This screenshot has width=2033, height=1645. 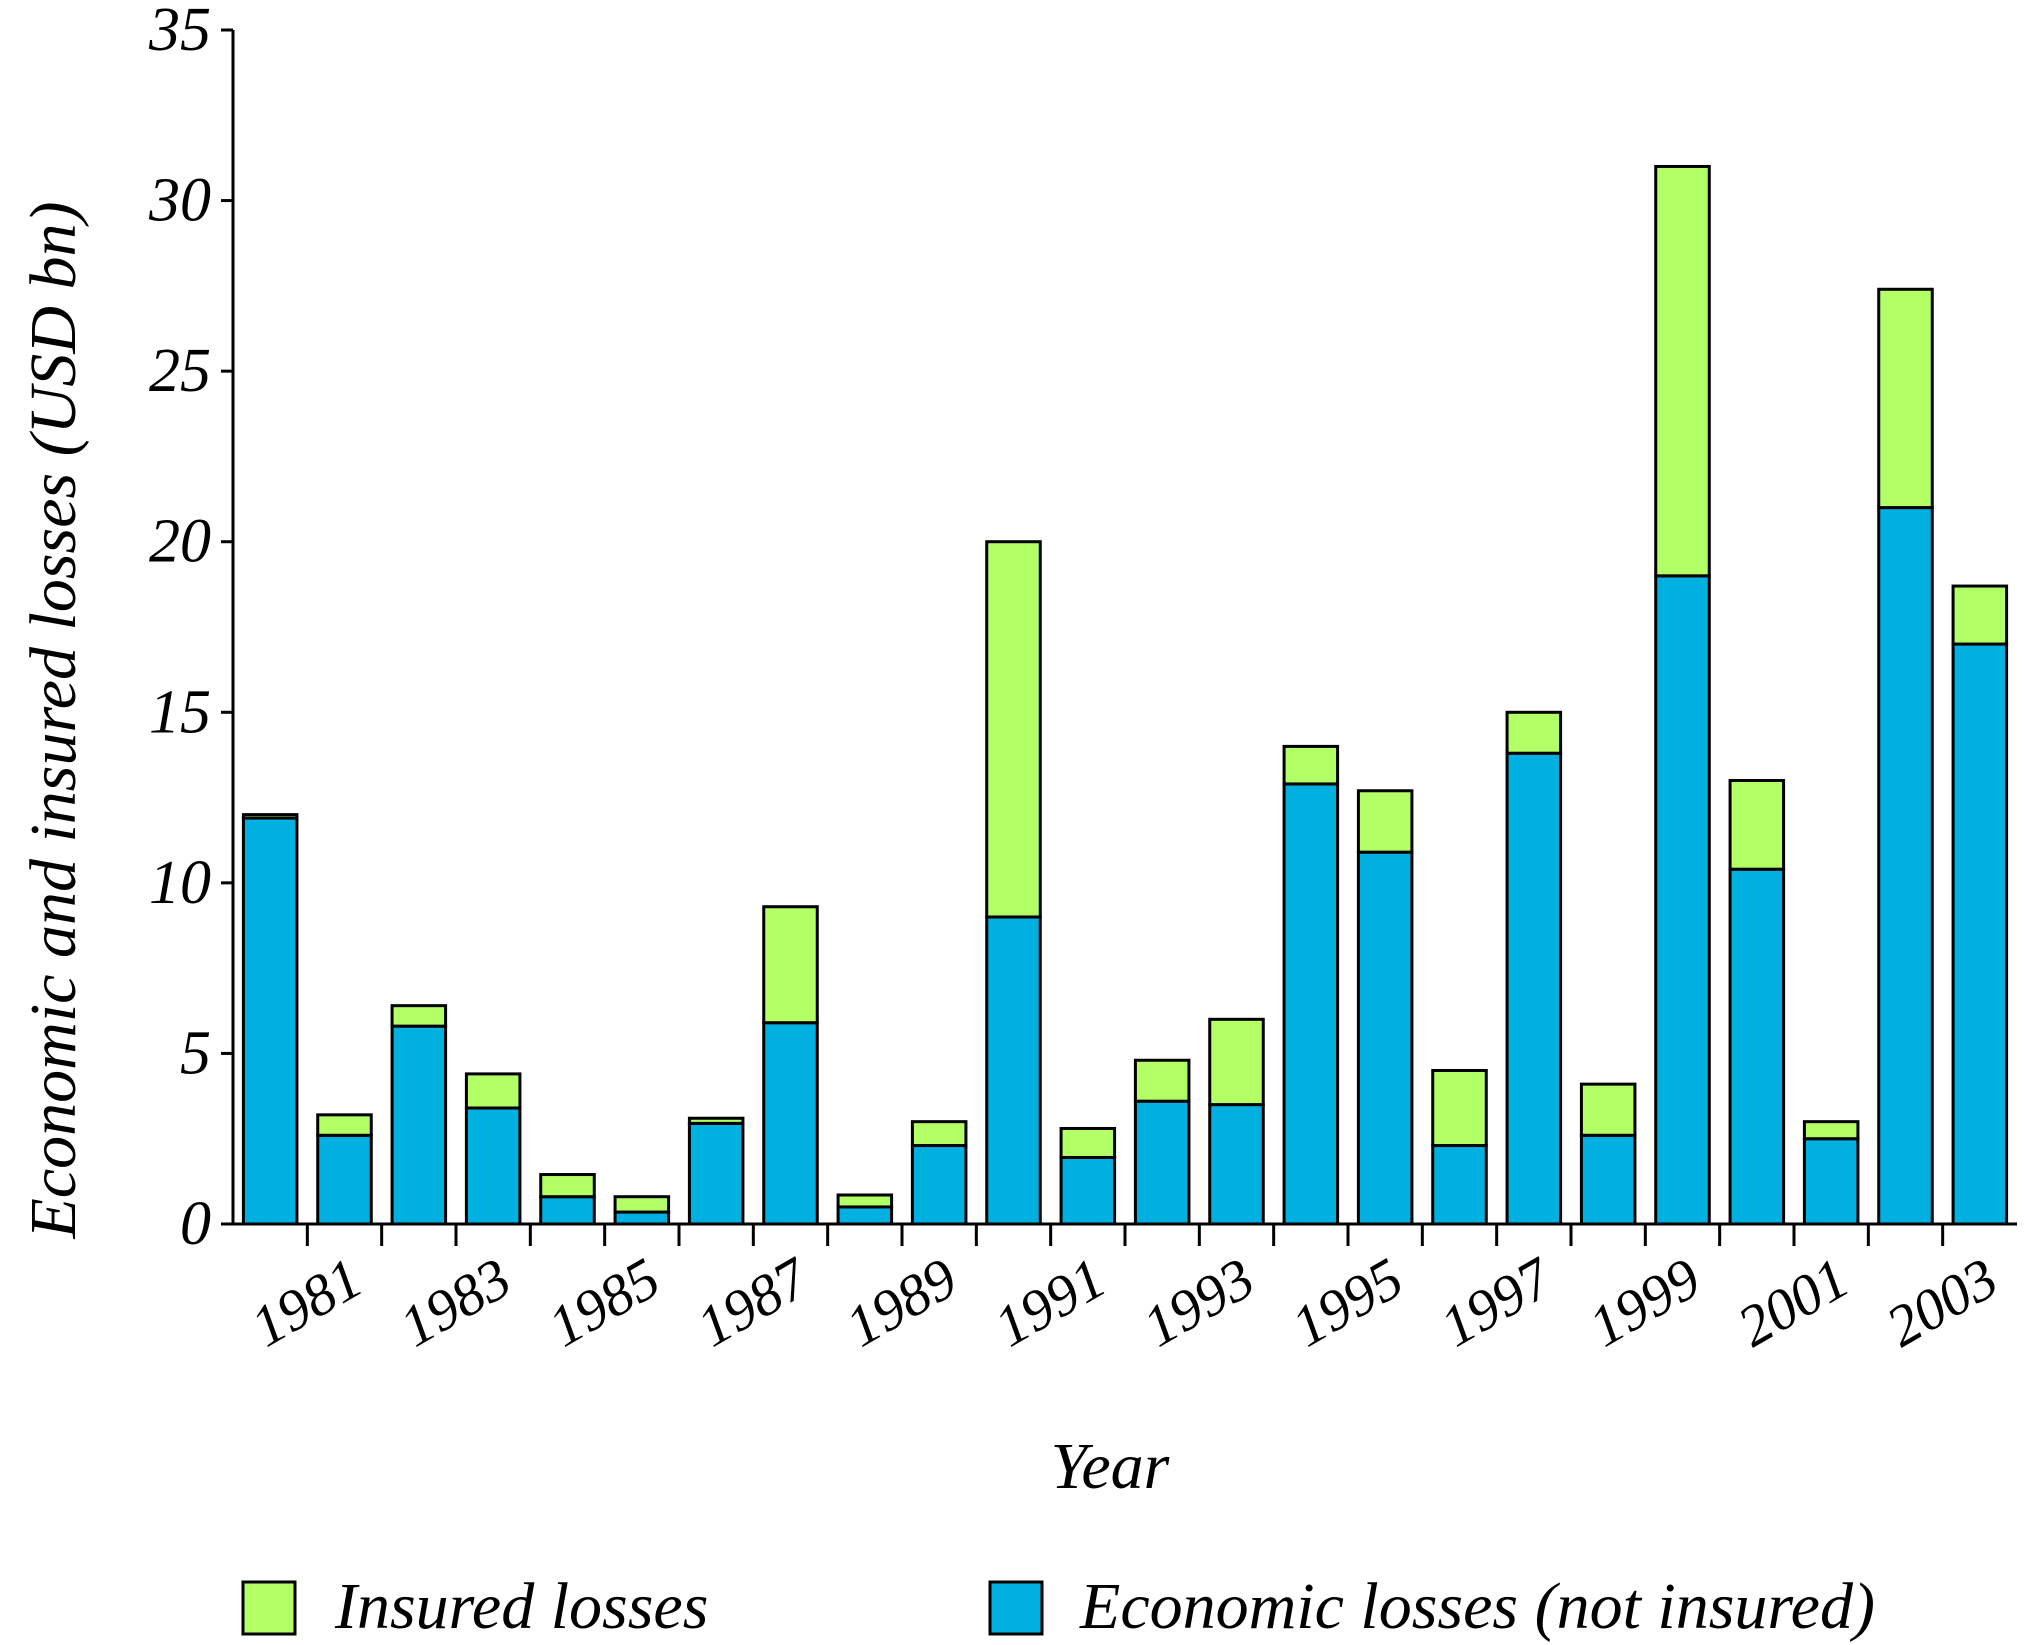 What do you see at coordinates (53, 721) in the screenshot?
I see `y-axis-title: Economic and insured losses (USD bn)` at bounding box center [53, 721].